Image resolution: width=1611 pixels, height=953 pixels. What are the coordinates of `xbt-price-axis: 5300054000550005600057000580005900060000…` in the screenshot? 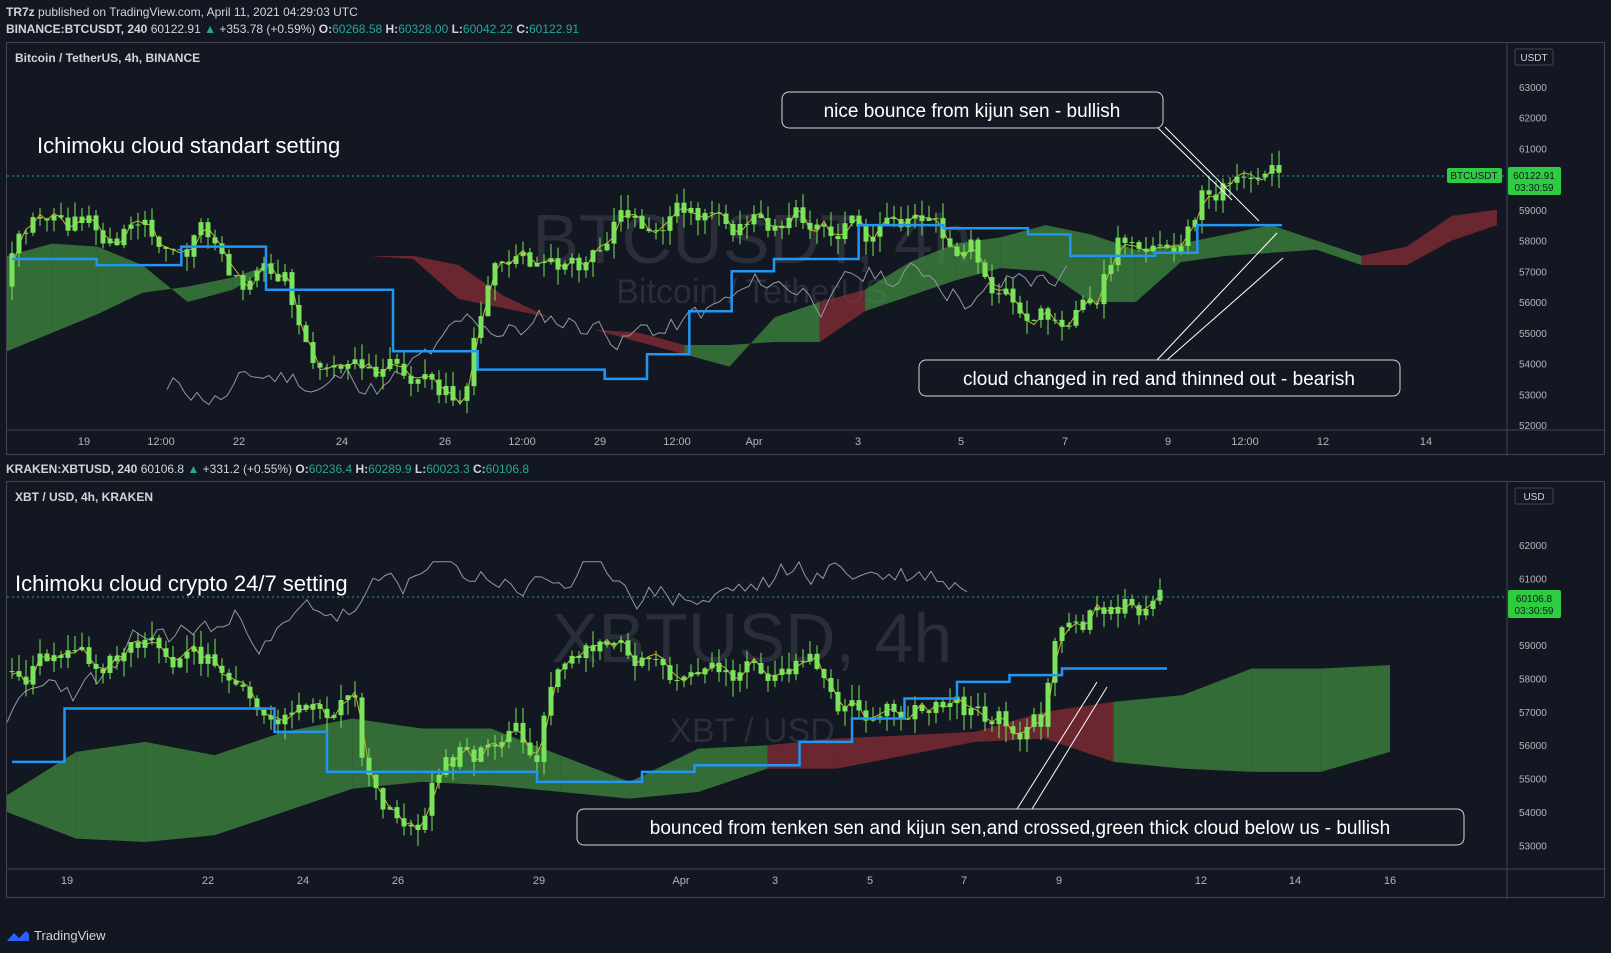 It's located at (1533, 696).